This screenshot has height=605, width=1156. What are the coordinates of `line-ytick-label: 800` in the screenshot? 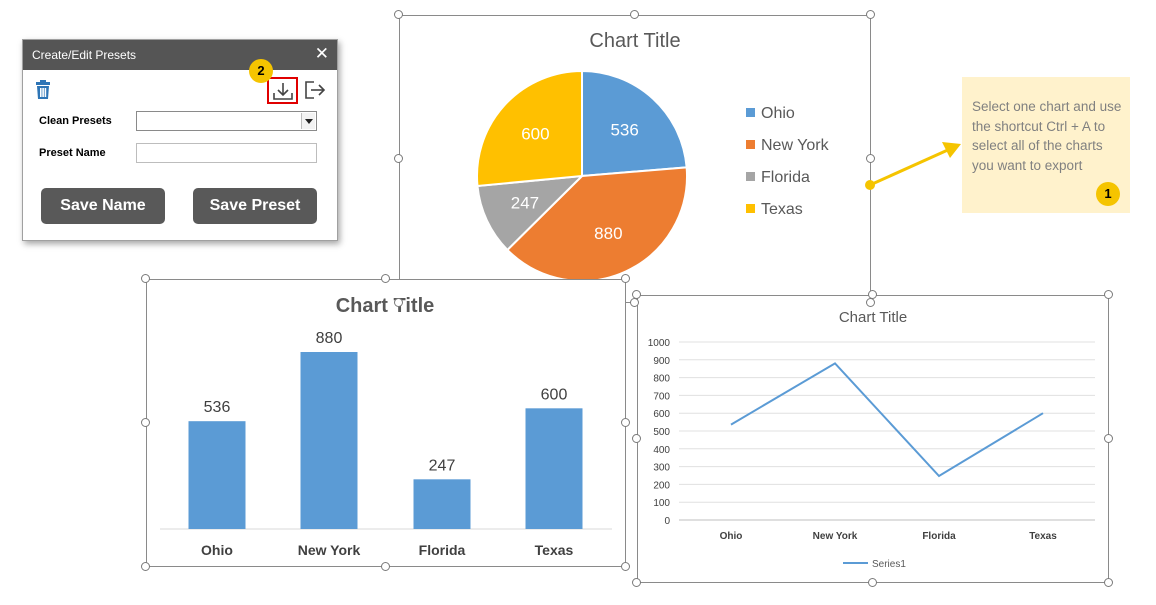 It's located at (661, 379).